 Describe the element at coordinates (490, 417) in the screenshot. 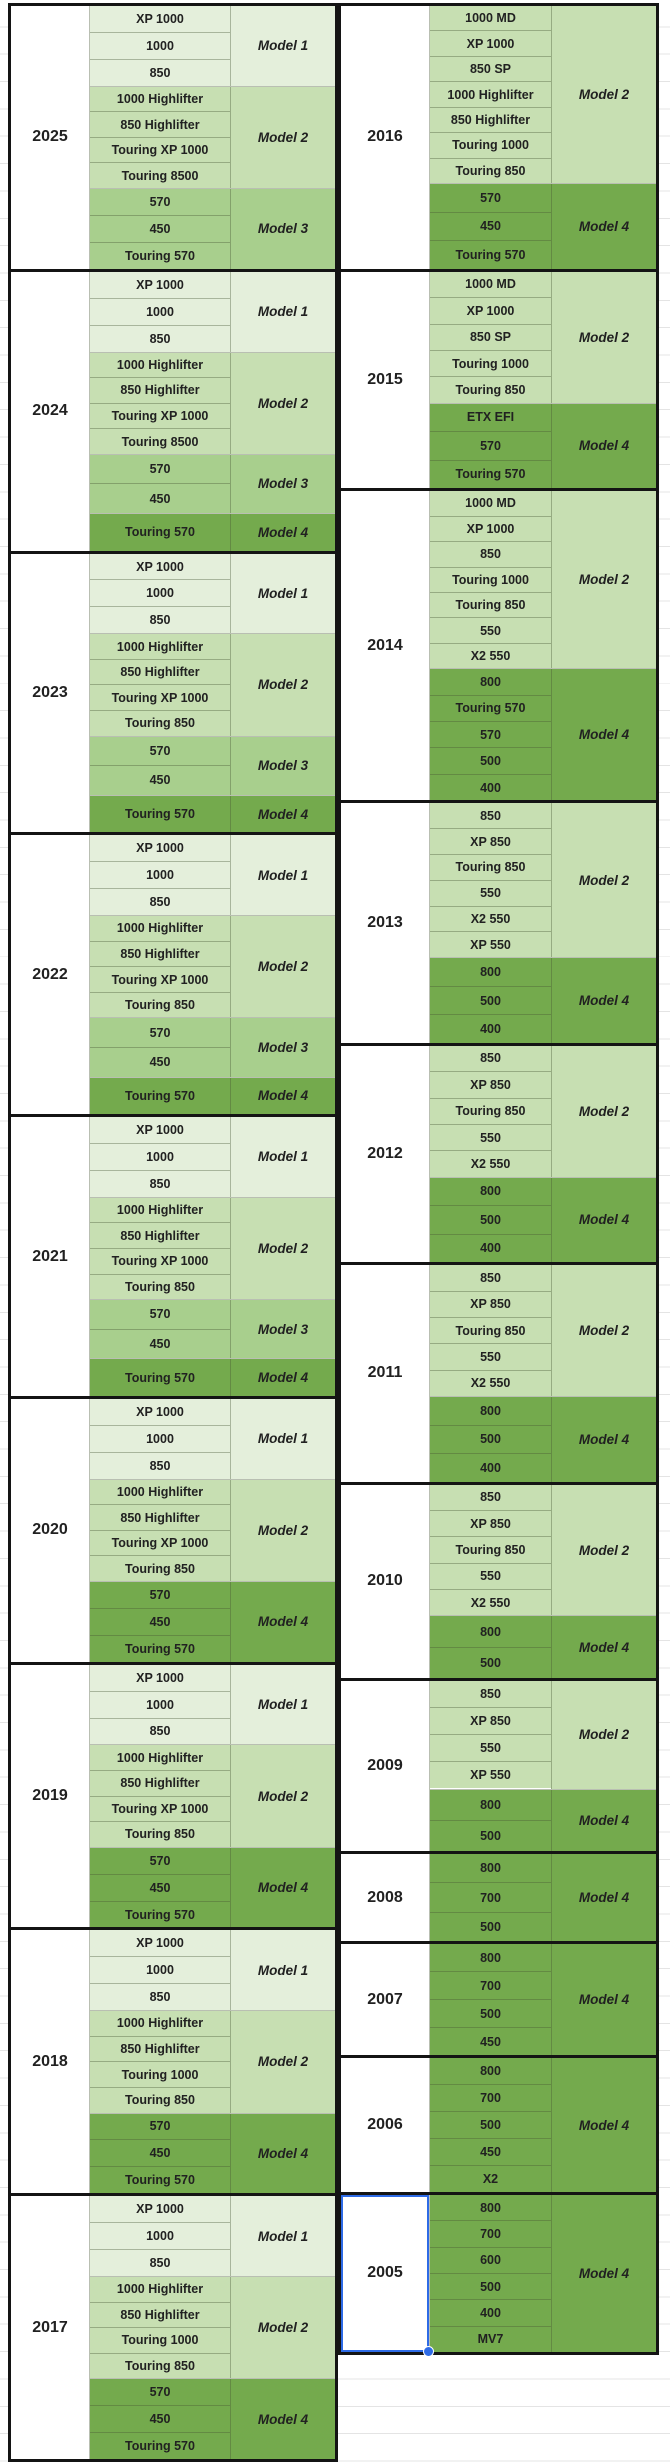

I see `model-cell: ETX EFI` at that location.